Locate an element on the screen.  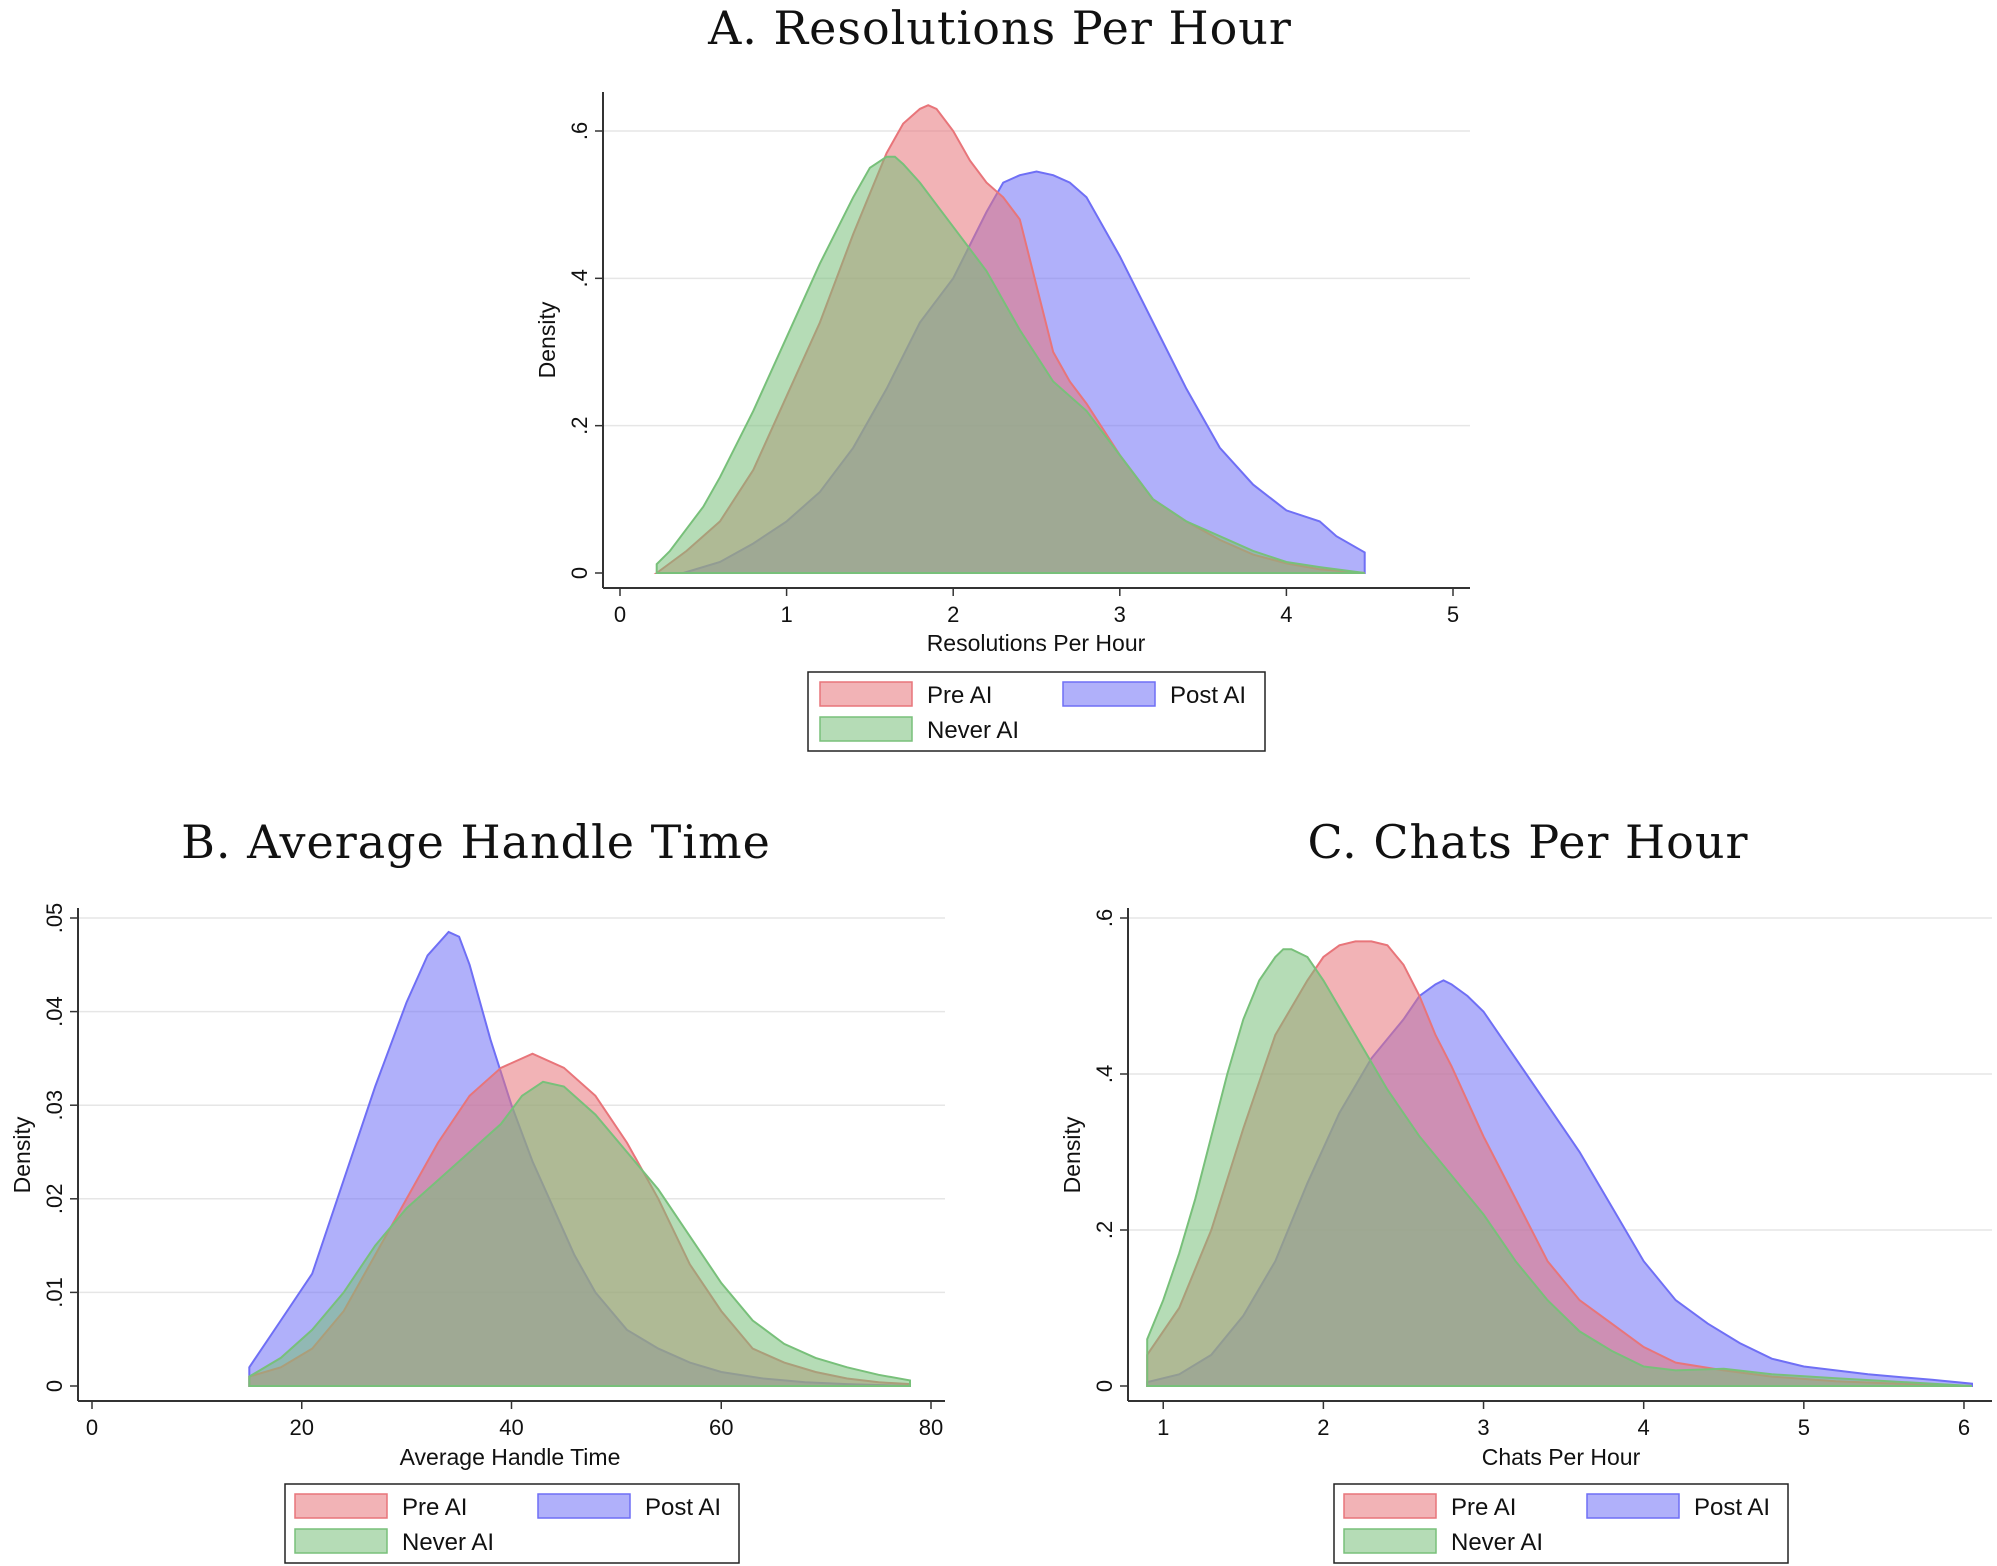
panel-c-y-tick-label: .2 is located at coordinates (1104, 1230).